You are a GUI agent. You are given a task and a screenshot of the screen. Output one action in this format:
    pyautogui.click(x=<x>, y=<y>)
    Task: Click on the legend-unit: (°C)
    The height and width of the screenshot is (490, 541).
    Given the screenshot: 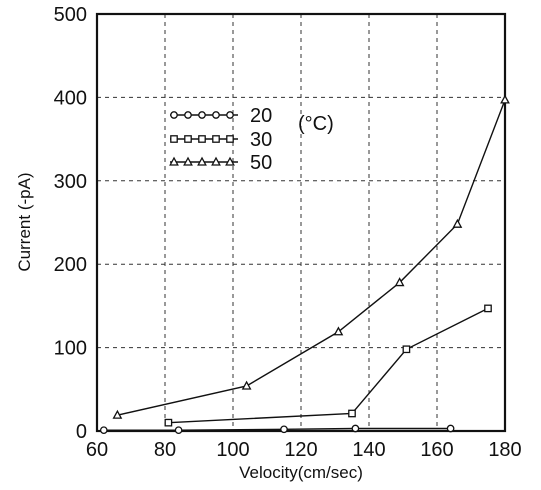 What is the action you would take?
    pyautogui.click(x=316, y=124)
    